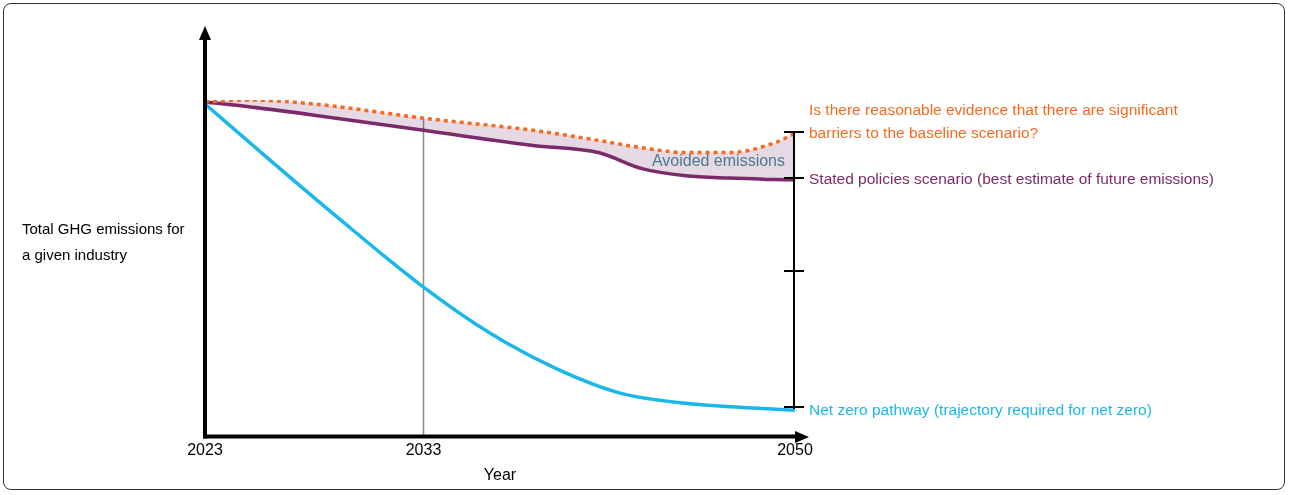  Describe the element at coordinates (205, 449) in the screenshot. I see `x-tick-label: 2023` at that location.